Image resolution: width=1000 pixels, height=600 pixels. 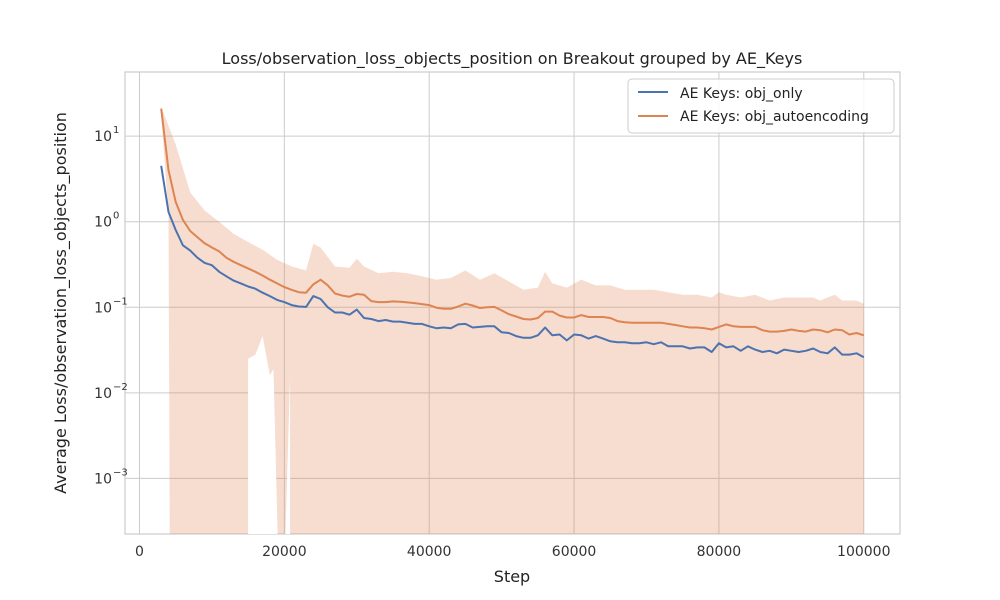 I want to click on x-axis-label: Step, so click(x=512, y=576).